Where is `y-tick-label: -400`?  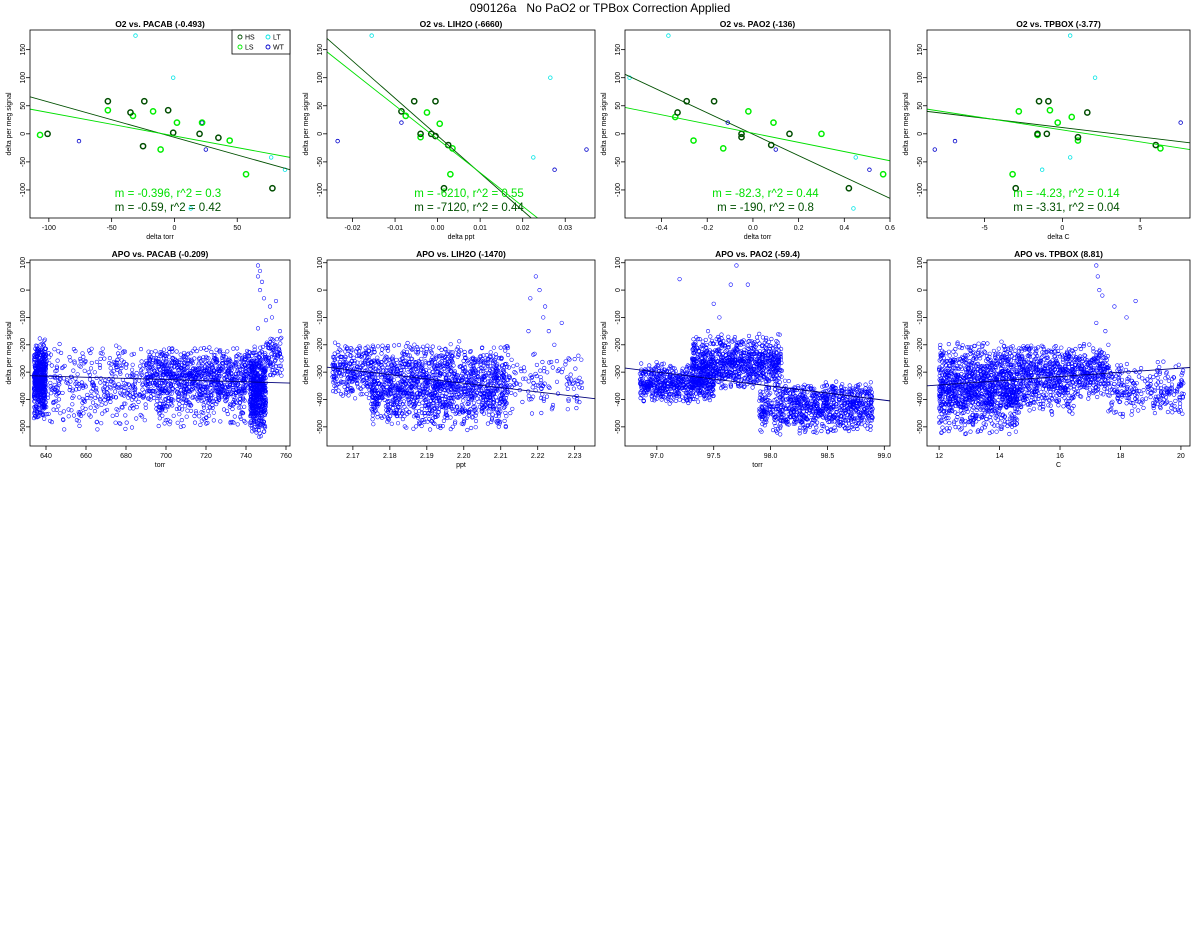
y-tick-label: -400 is located at coordinates (23, 399).